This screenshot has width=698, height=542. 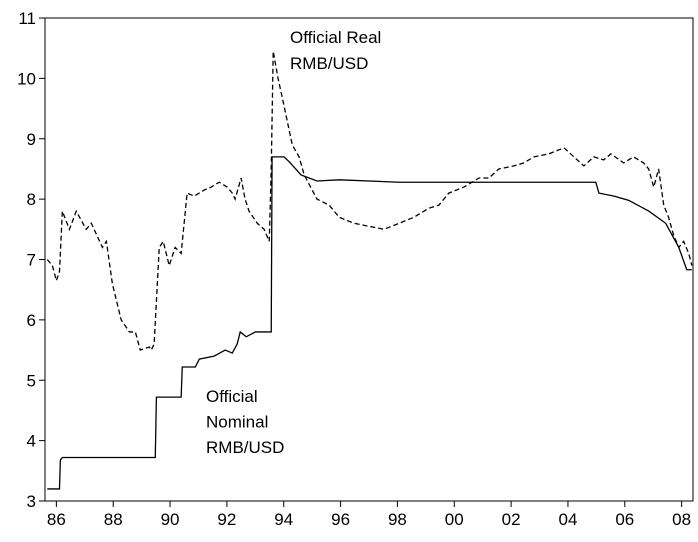 I want to click on y-tick-label: 8, so click(x=31, y=199).